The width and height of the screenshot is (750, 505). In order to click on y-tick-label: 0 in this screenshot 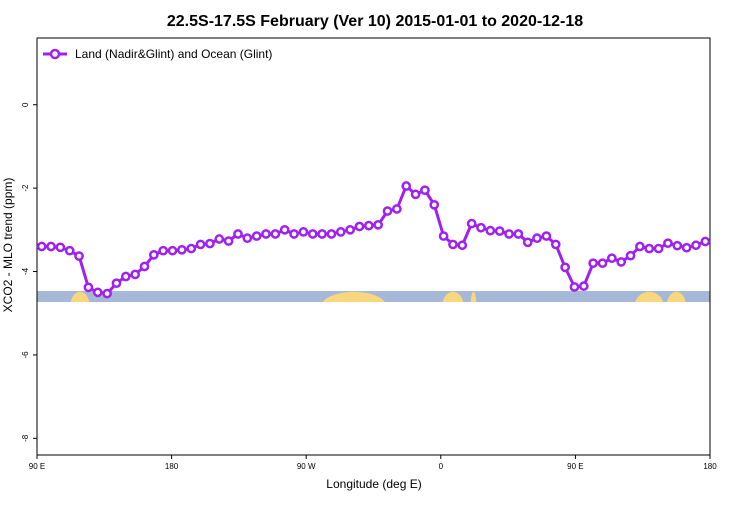, I will do `click(25, 104)`.